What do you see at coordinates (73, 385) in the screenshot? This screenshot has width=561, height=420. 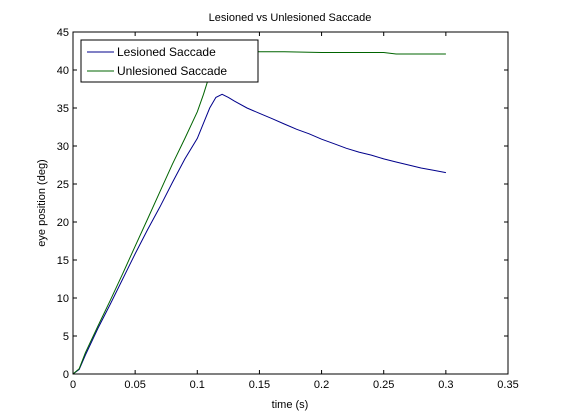 I see `x-tick-label: 0` at bounding box center [73, 385].